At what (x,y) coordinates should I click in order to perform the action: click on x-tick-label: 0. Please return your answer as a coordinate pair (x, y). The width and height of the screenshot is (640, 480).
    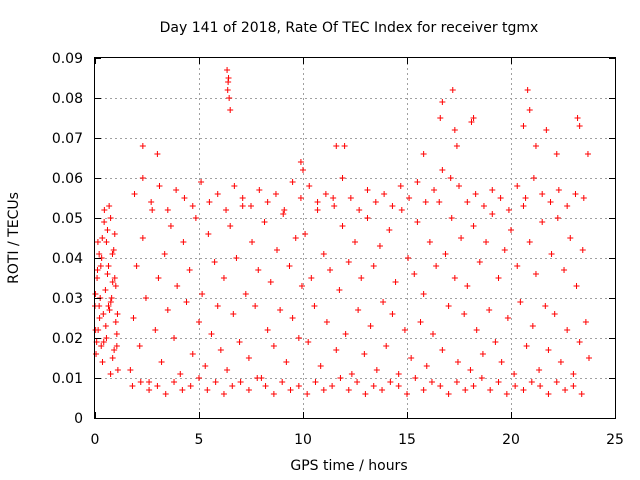
    Looking at the image, I should click on (95, 440).